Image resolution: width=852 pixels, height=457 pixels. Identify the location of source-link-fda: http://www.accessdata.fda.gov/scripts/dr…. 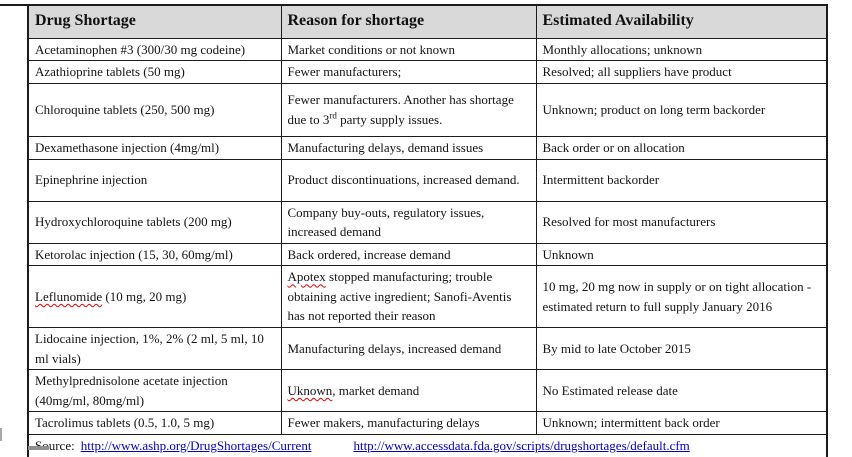
(521, 445).